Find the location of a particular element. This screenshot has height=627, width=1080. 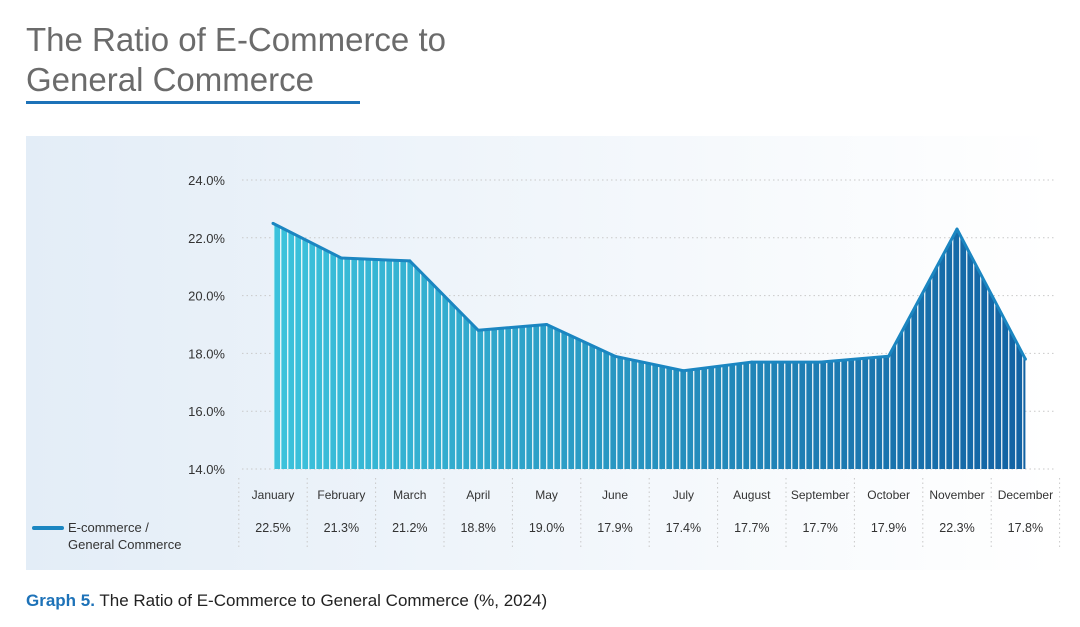

y-tick-label: 24.0% is located at coordinates (206, 180).